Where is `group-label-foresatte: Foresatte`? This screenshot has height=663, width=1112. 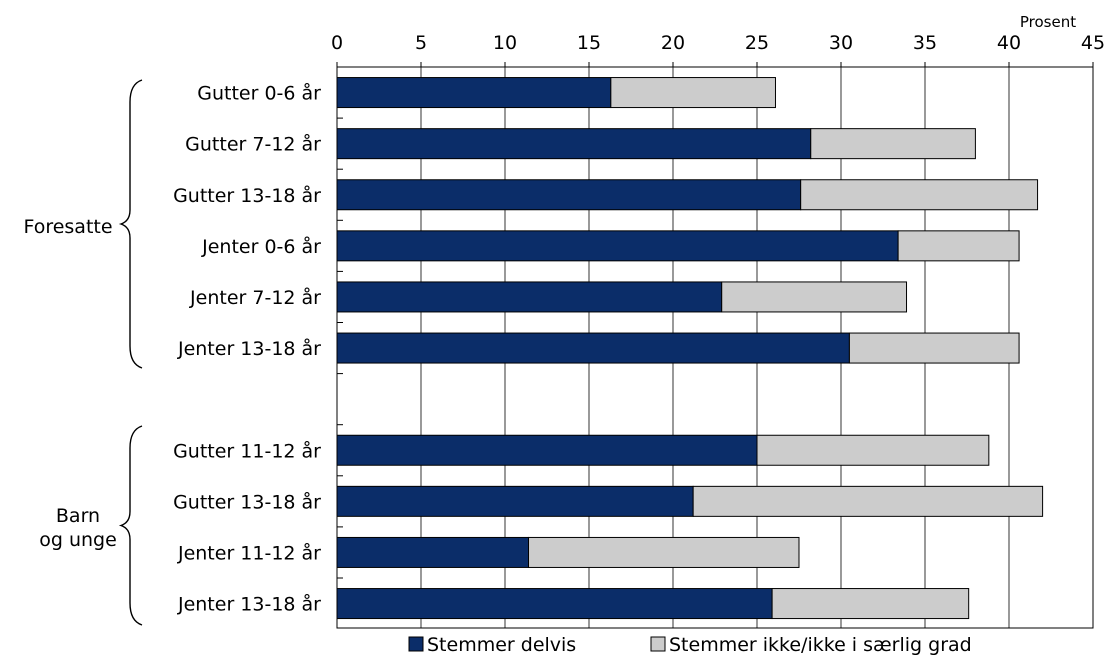
group-label-foresatte: Foresatte is located at coordinates (67, 227).